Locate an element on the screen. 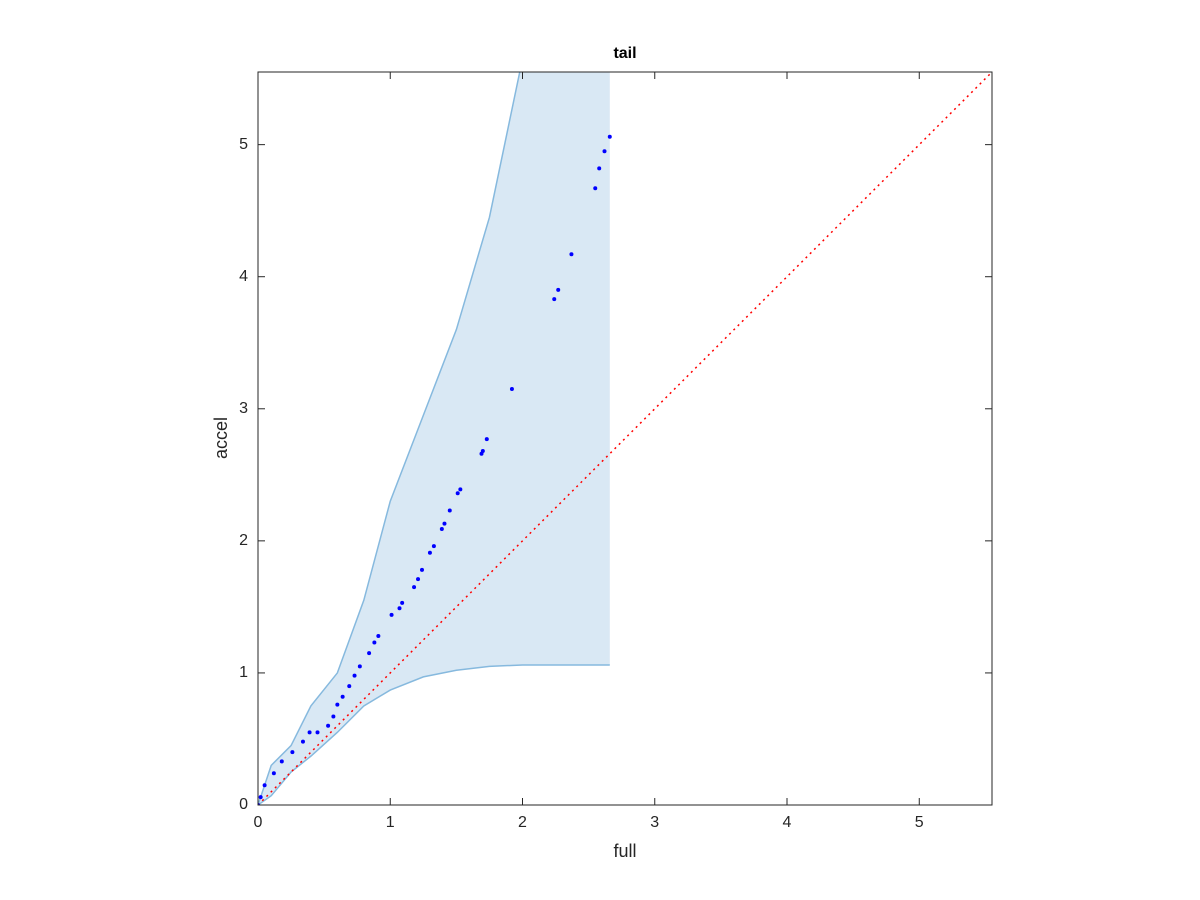 This screenshot has height=900, width=1200. y-tick-label: 4 is located at coordinates (243, 276).